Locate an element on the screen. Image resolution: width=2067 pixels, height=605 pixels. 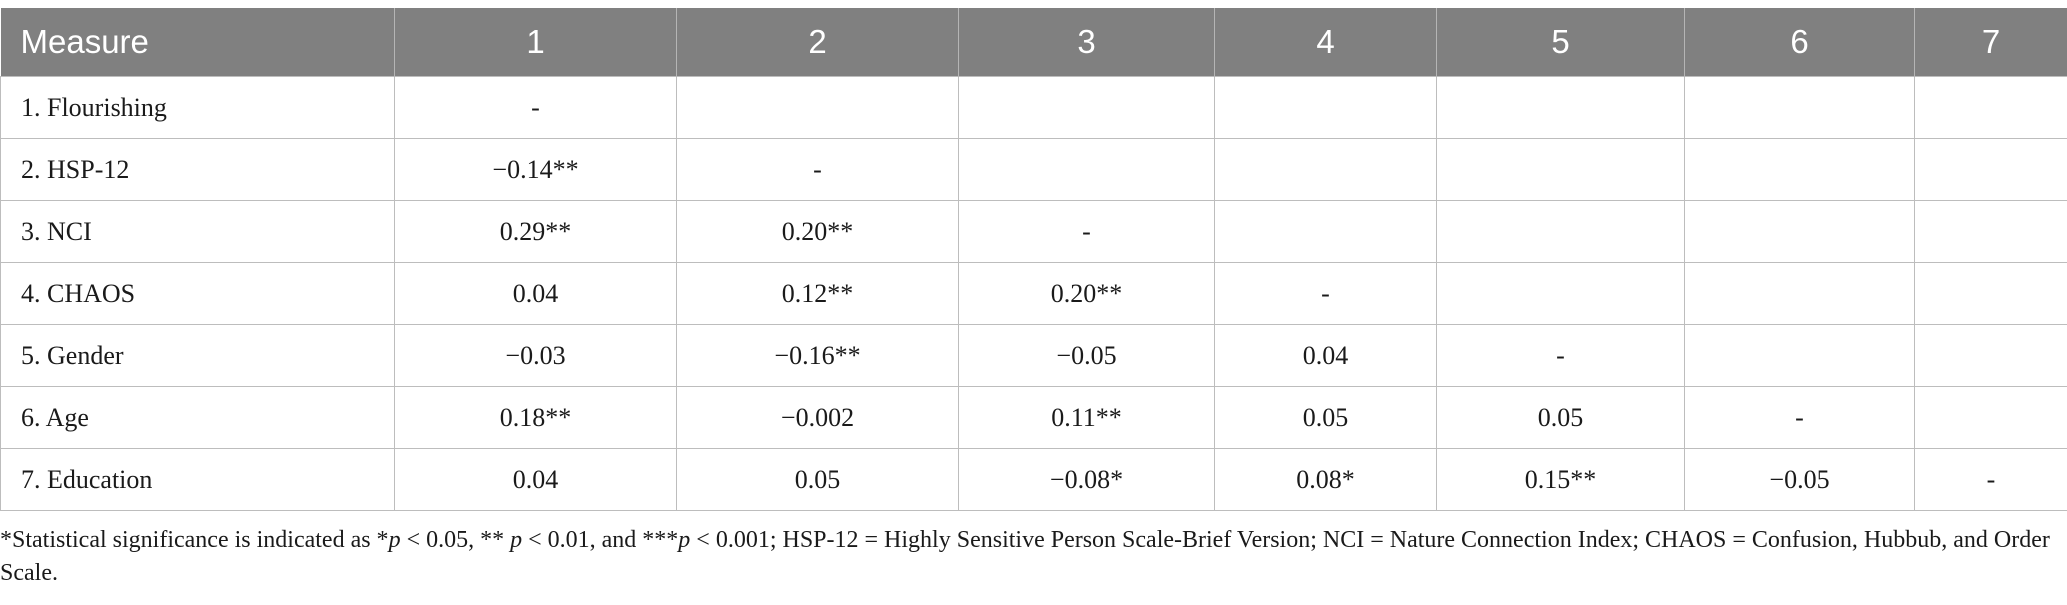
table-cell: −0.14** is located at coordinates (535, 169).